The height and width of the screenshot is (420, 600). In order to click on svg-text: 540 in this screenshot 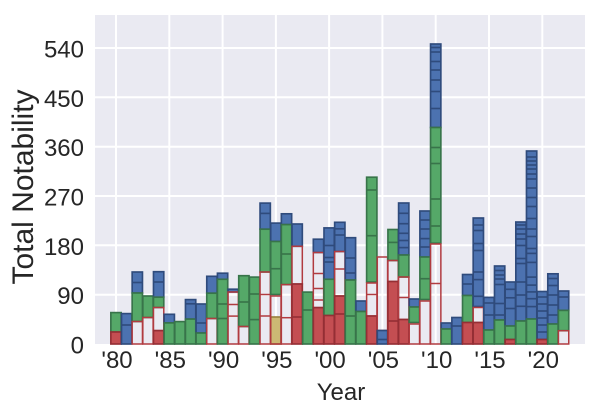, I will do `click(64, 50)`.